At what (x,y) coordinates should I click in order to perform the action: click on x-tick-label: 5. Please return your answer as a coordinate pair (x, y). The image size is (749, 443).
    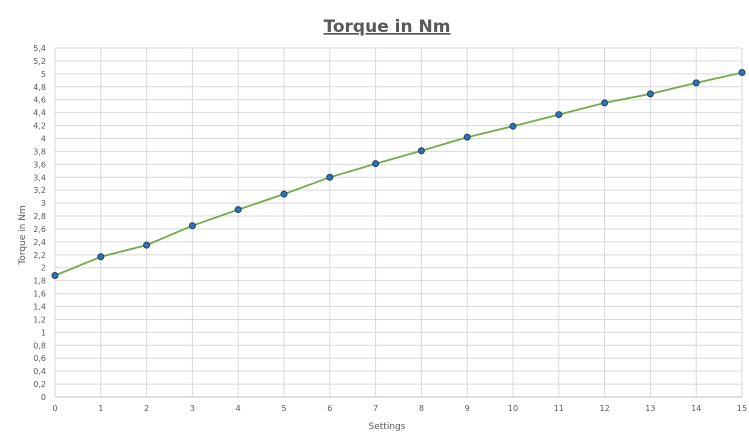
    Looking at the image, I should click on (283, 408).